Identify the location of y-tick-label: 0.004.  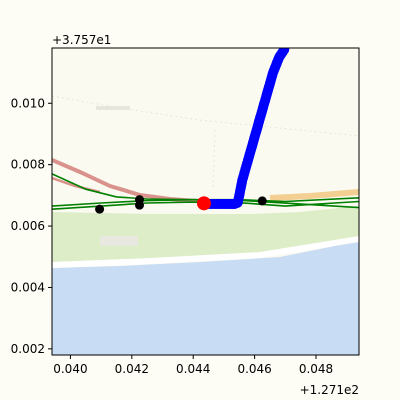
(28, 287).